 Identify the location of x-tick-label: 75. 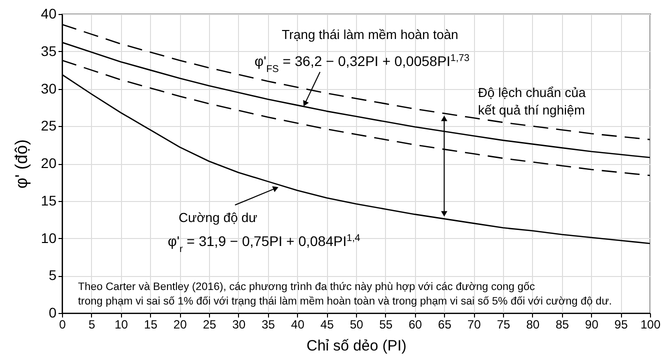
(503, 325).